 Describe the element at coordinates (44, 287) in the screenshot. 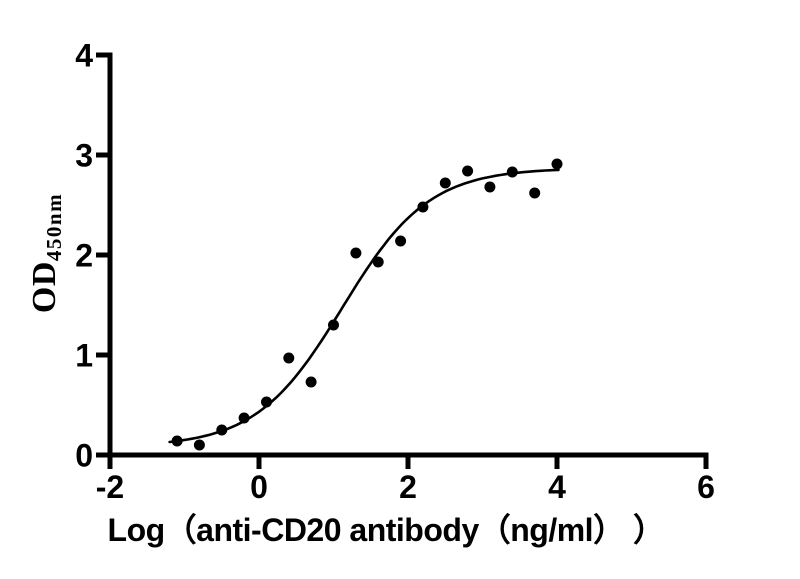

I see `y-axis-title-text: OD` at that location.